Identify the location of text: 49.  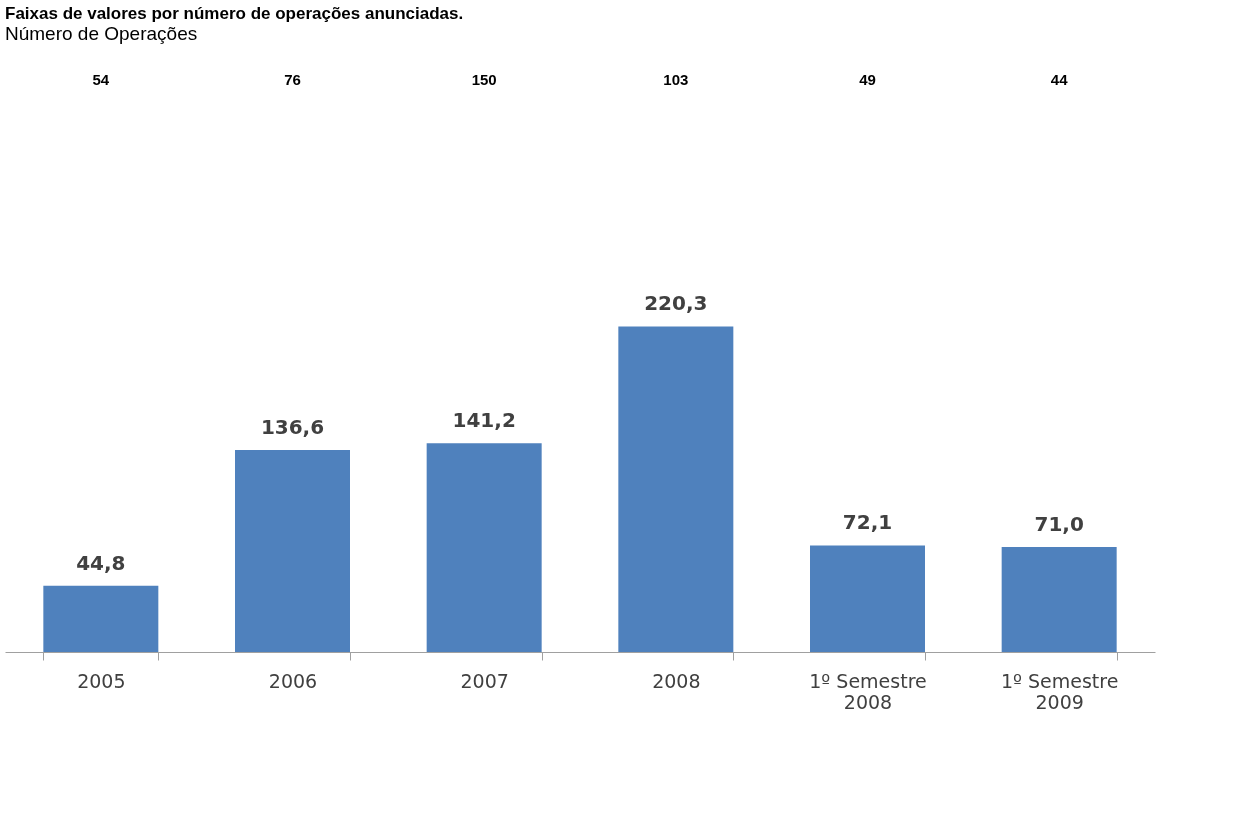
(867, 79).